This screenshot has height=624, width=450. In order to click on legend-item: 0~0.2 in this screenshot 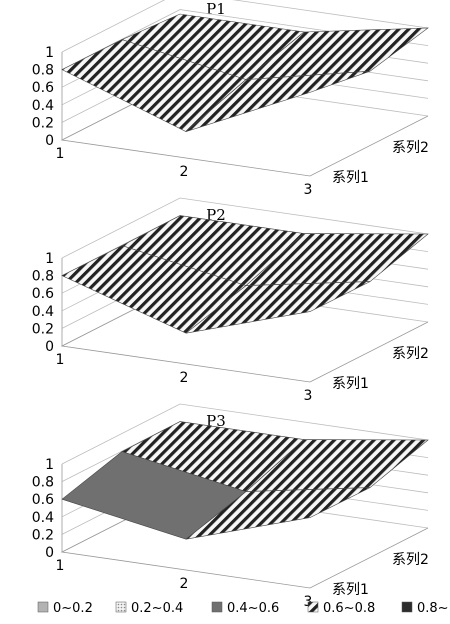, I will do `click(65, 608)`.